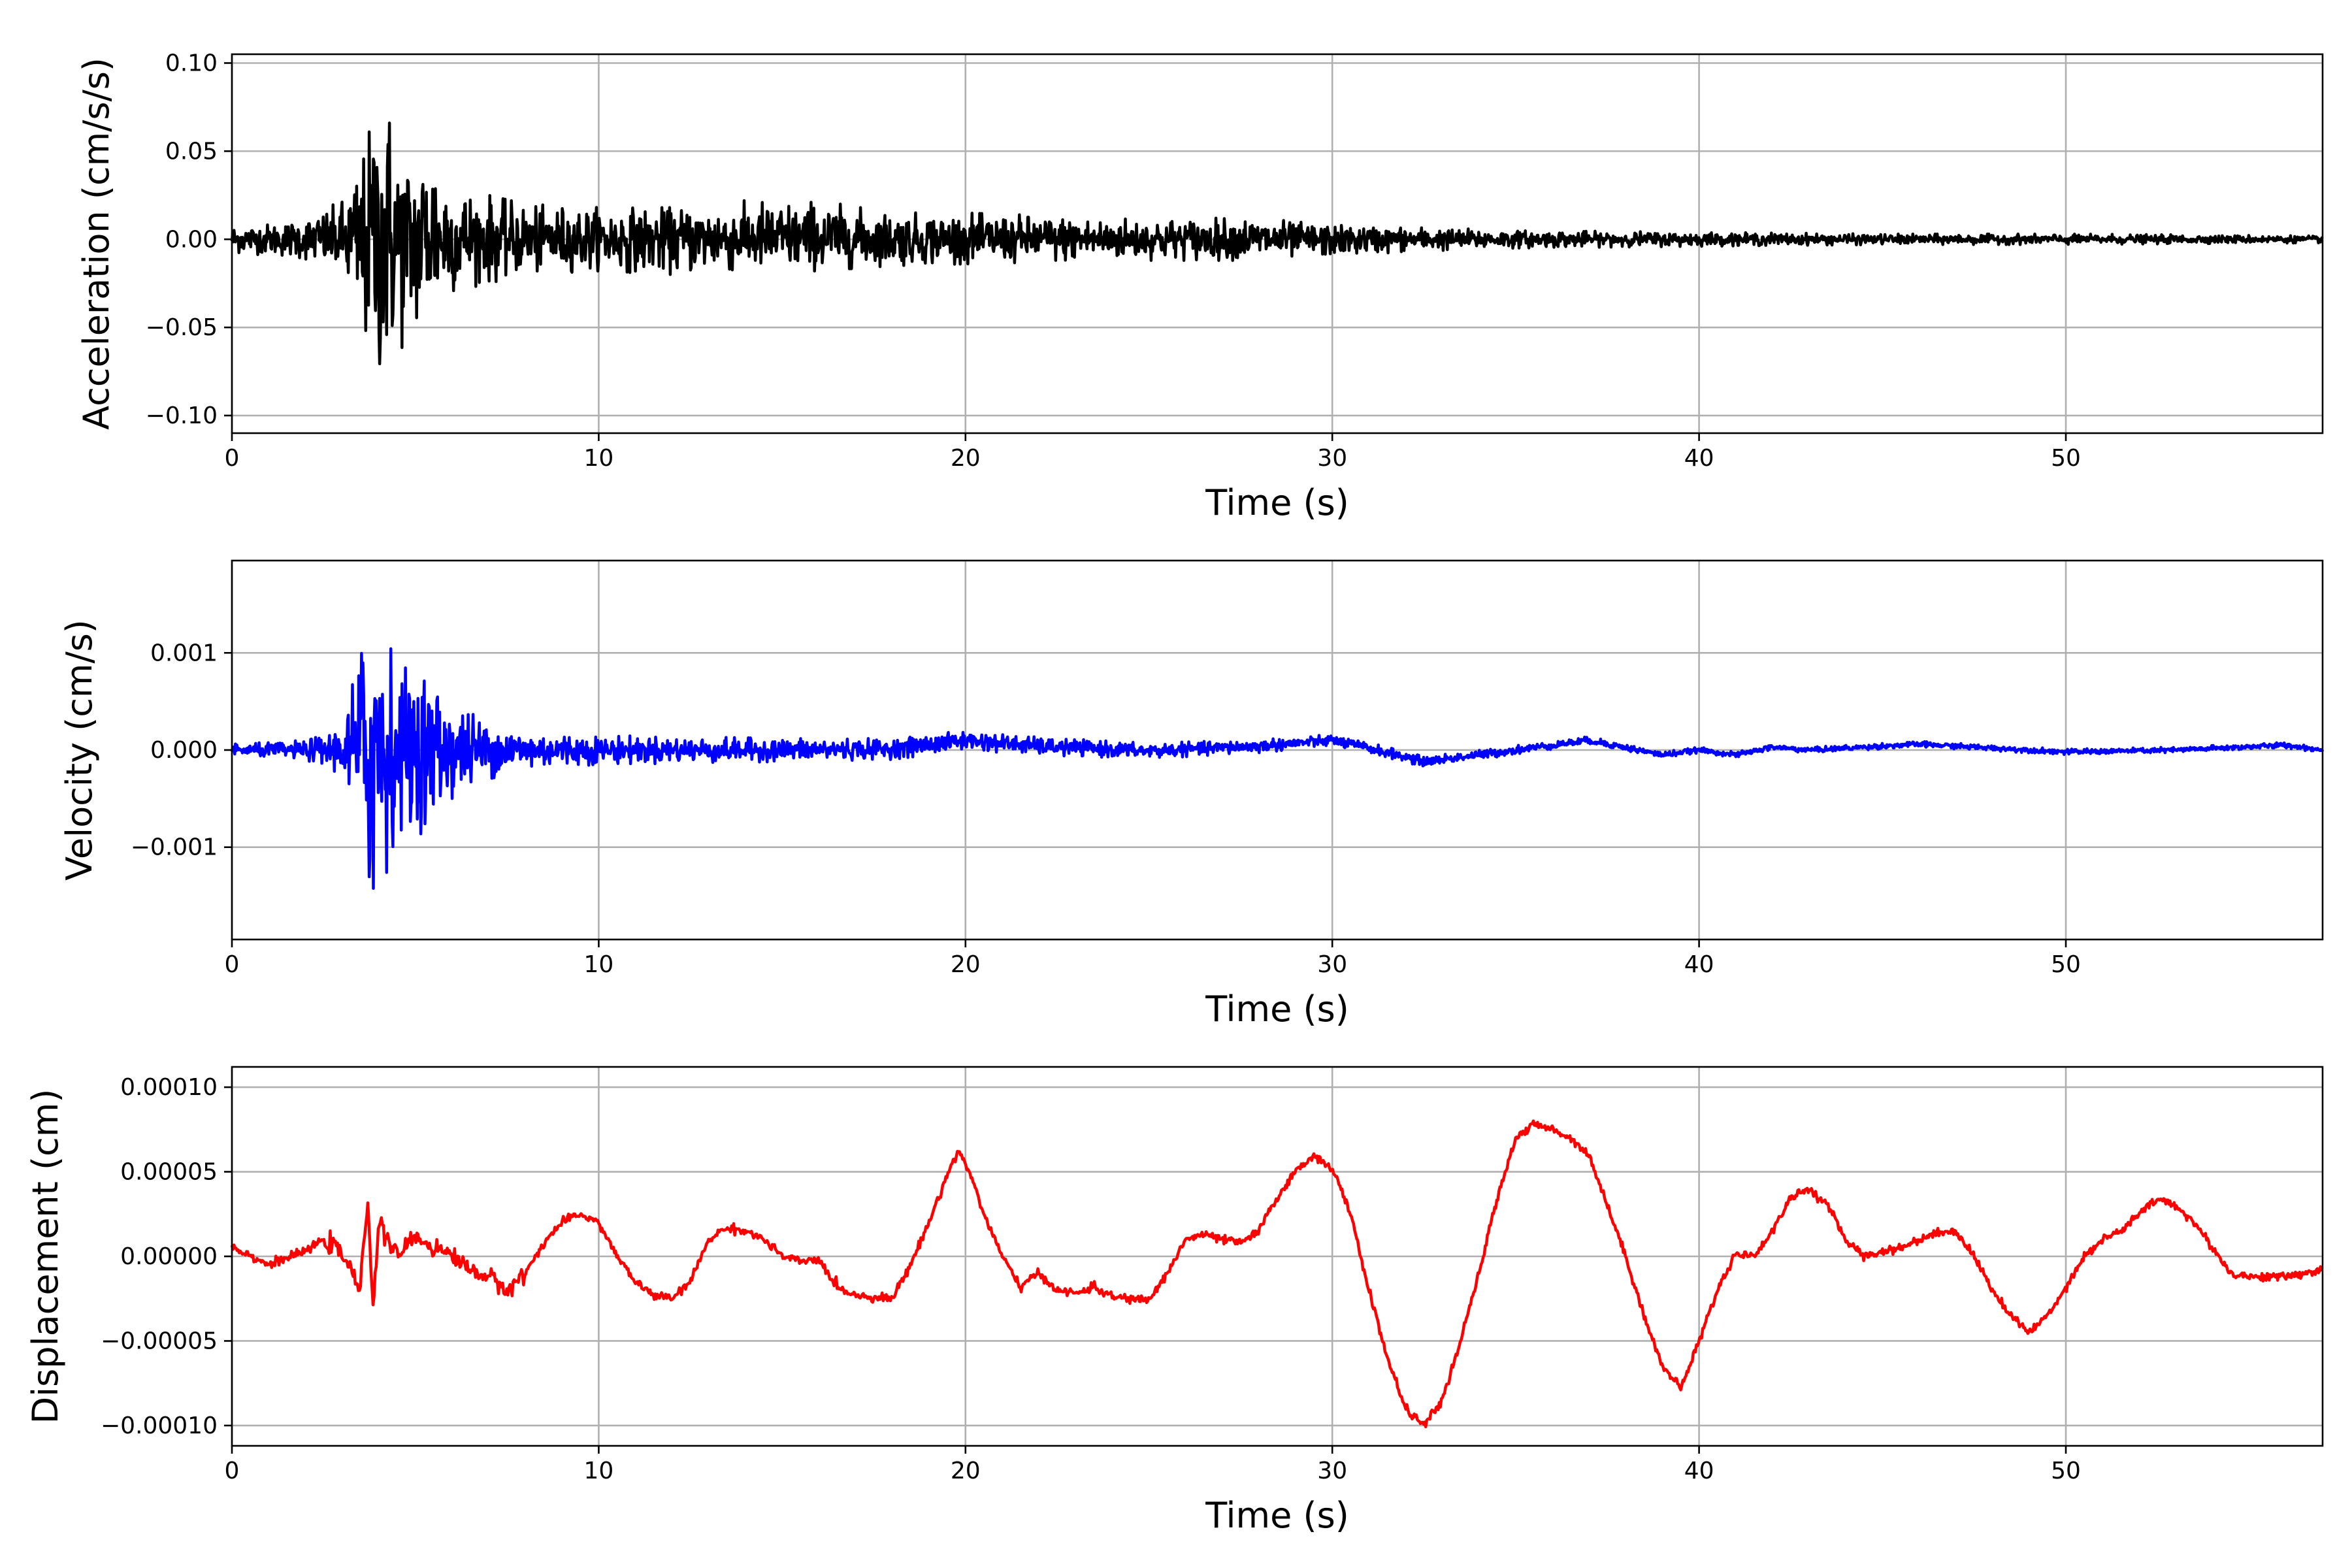  What do you see at coordinates (182, 415) in the screenshot?
I see `acceleration-y-tick-label: −0.10` at bounding box center [182, 415].